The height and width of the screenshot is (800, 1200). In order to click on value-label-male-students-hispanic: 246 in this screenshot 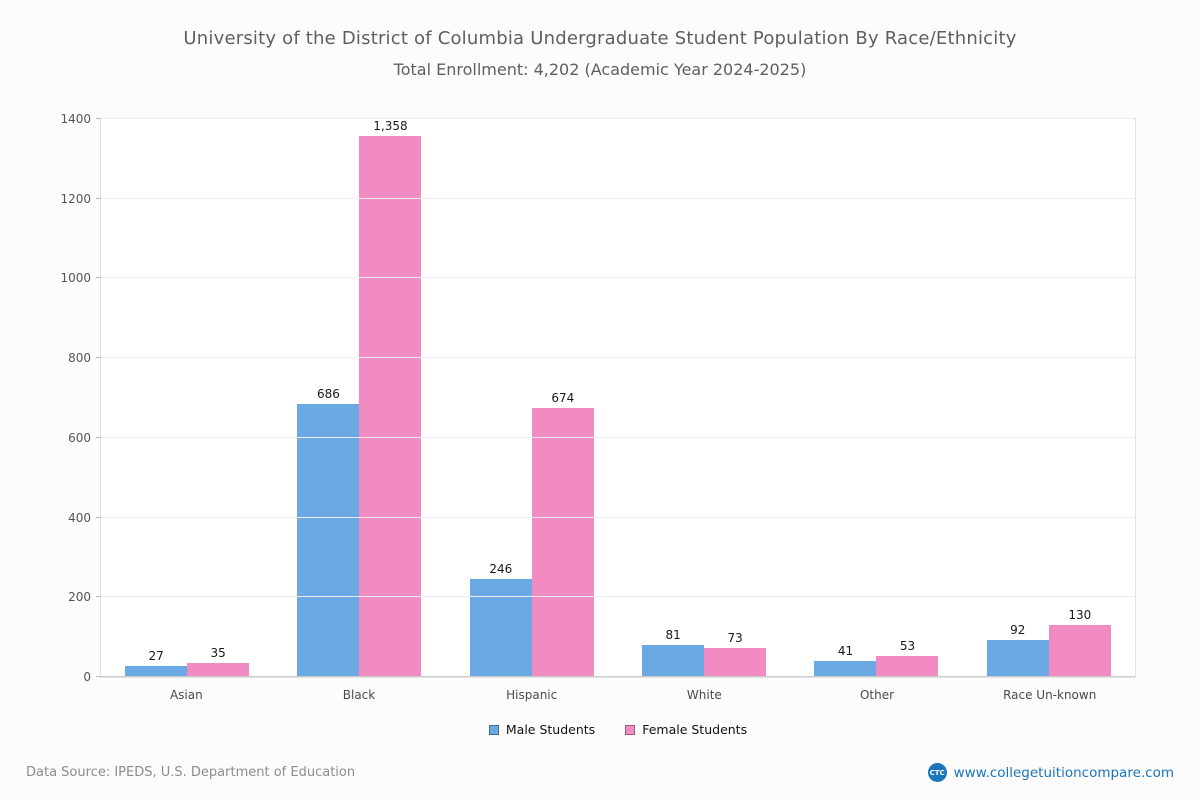, I will do `click(501, 568)`.